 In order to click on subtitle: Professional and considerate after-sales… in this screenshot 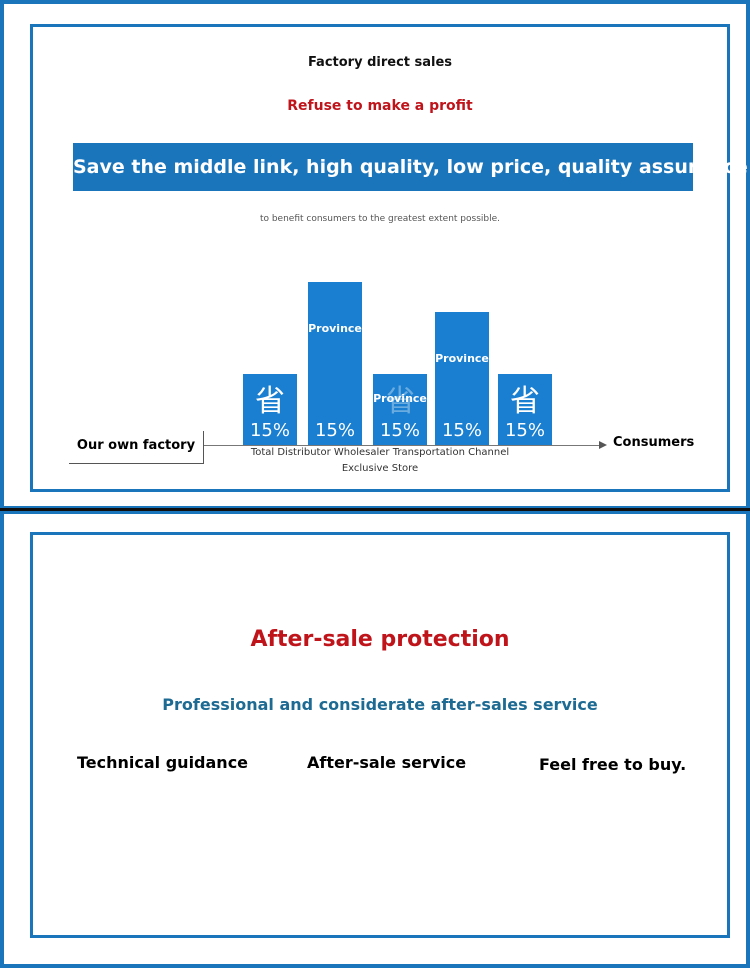, I will do `click(380, 704)`.